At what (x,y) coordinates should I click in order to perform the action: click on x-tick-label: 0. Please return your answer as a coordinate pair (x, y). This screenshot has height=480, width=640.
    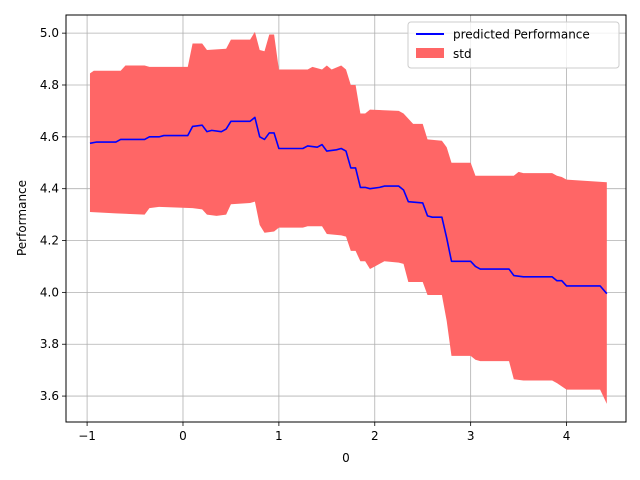
    Looking at the image, I should click on (183, 436).